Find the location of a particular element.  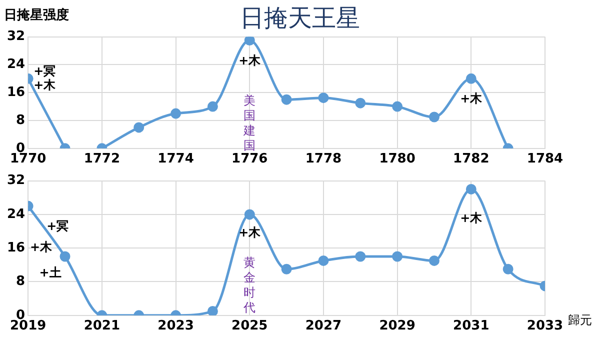

x-tick-label: 1782 is located at coordinates (471, 159).